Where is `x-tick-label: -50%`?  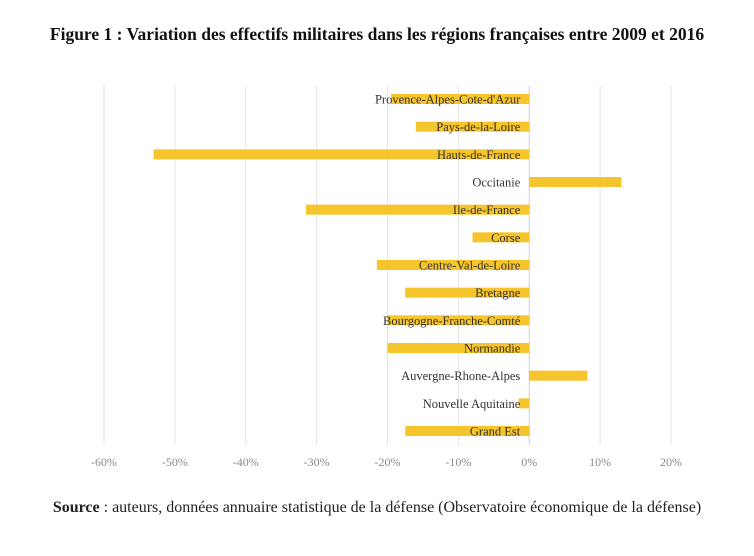
x-tick-label: -50% is located at coordinates (175, 462).